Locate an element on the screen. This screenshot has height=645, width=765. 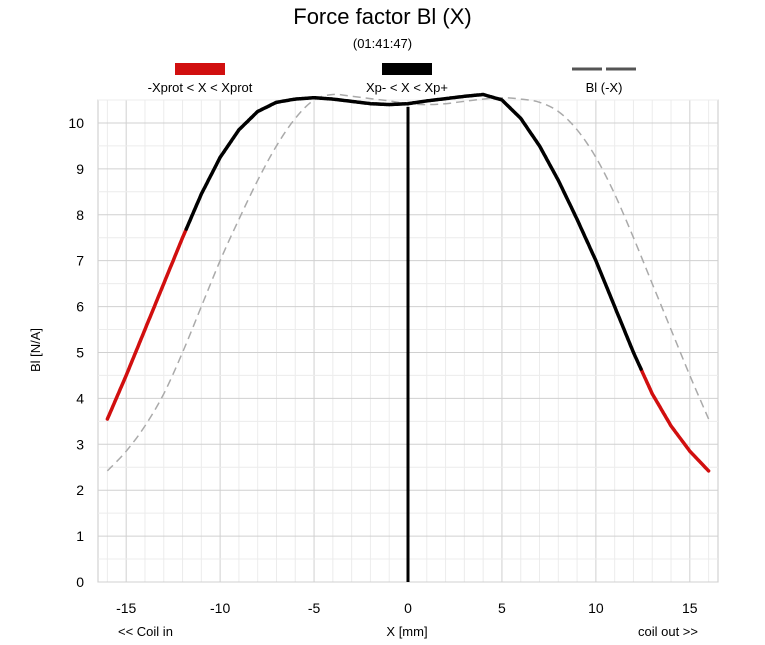
y-ticks: 0 1 2 3 4 5 6 7 8 9 10 is located at coordinates (76, 352).